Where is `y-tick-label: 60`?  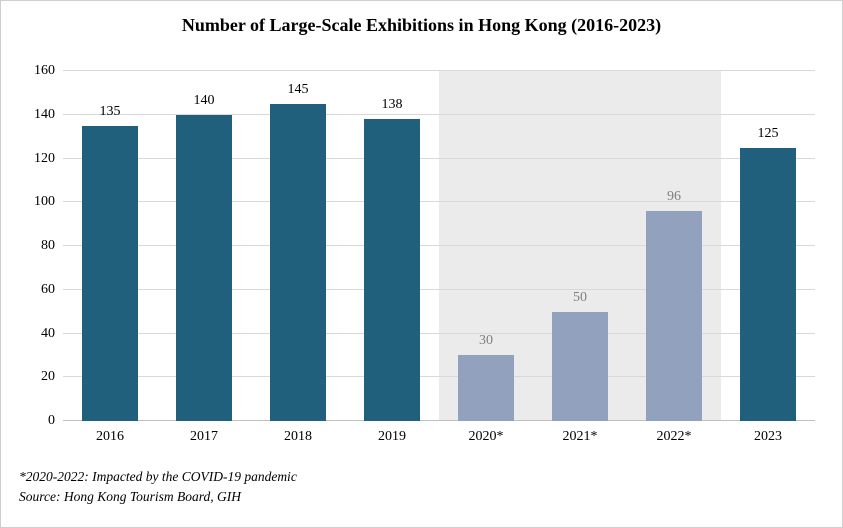 y-tick-label: 60 is located at coordinates (48, 289).